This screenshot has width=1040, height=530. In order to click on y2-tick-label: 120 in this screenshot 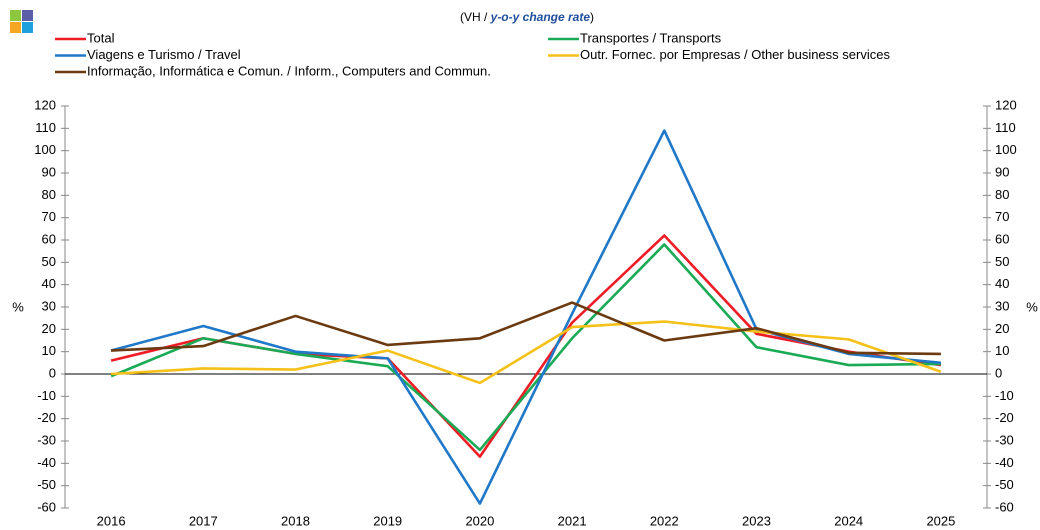, I will do `click(1006, 104)`.